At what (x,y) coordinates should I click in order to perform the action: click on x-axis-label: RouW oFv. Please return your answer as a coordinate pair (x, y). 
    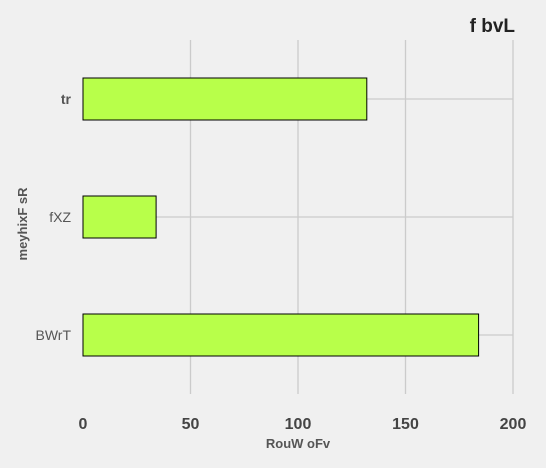
    Looking at the image, I should click on (298, 443).